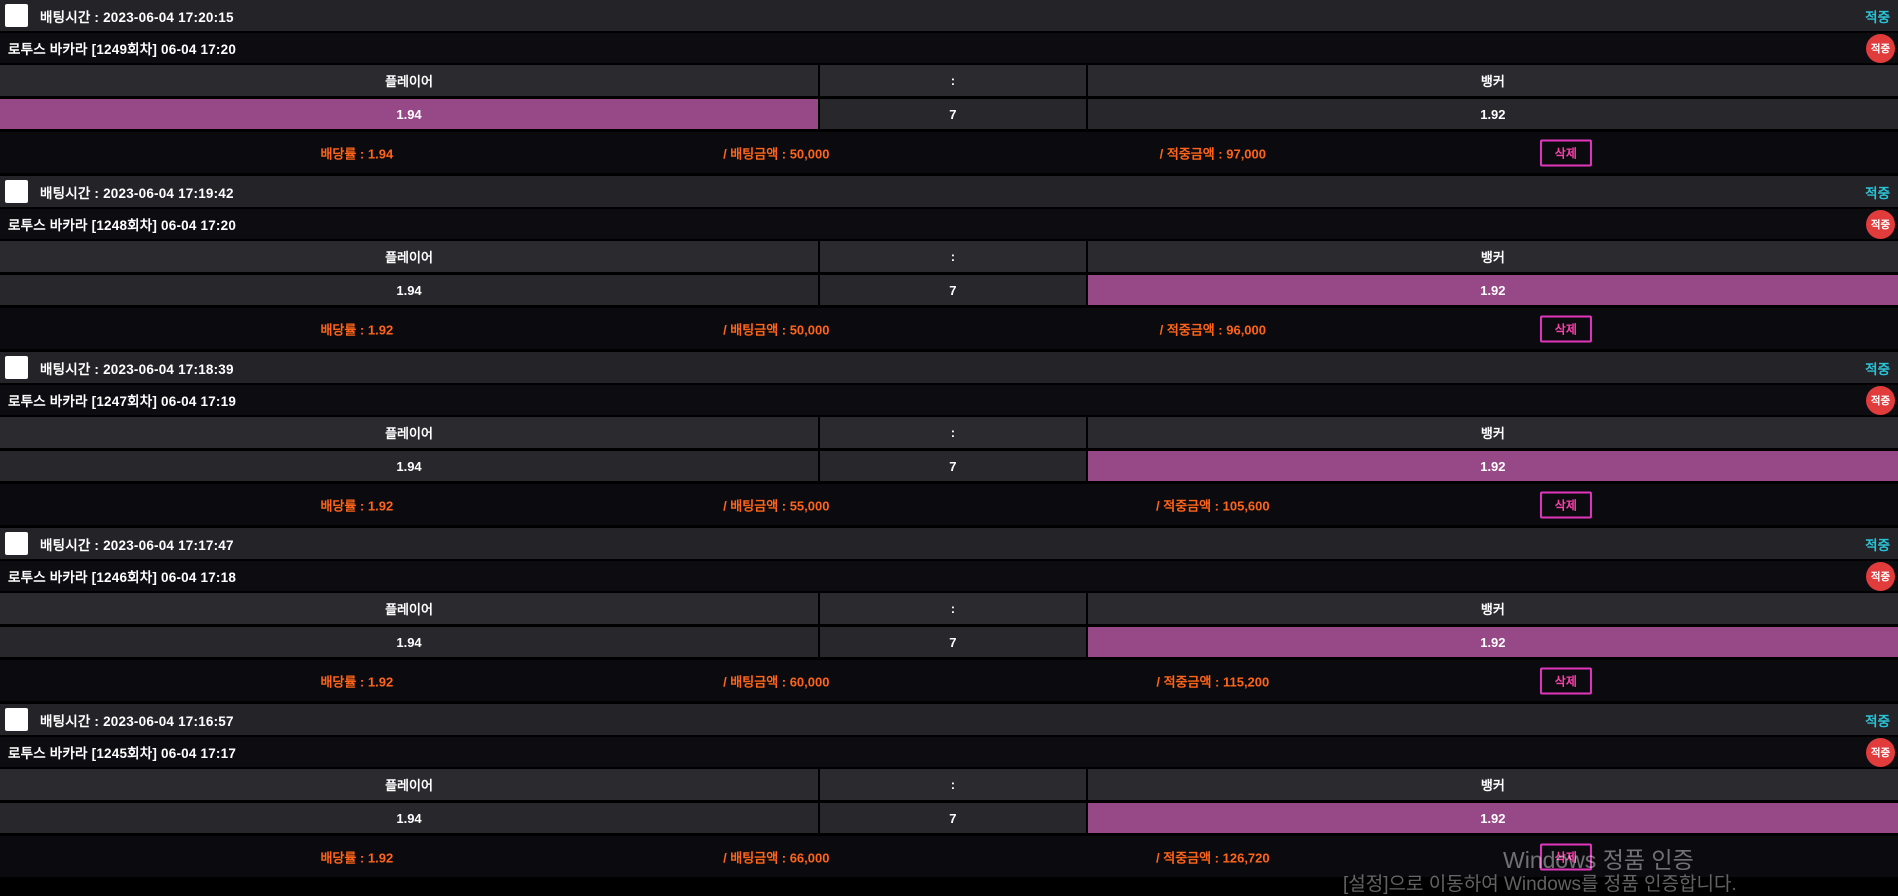 The width and height of the screenshot is (1898, 896). What do you see at coordinates (949, 401) in the screenshot?
I see `game-title-row: 로투스 바카라 [1247회차] 06-04 17:19 적중` at bounding box center [949, 401].